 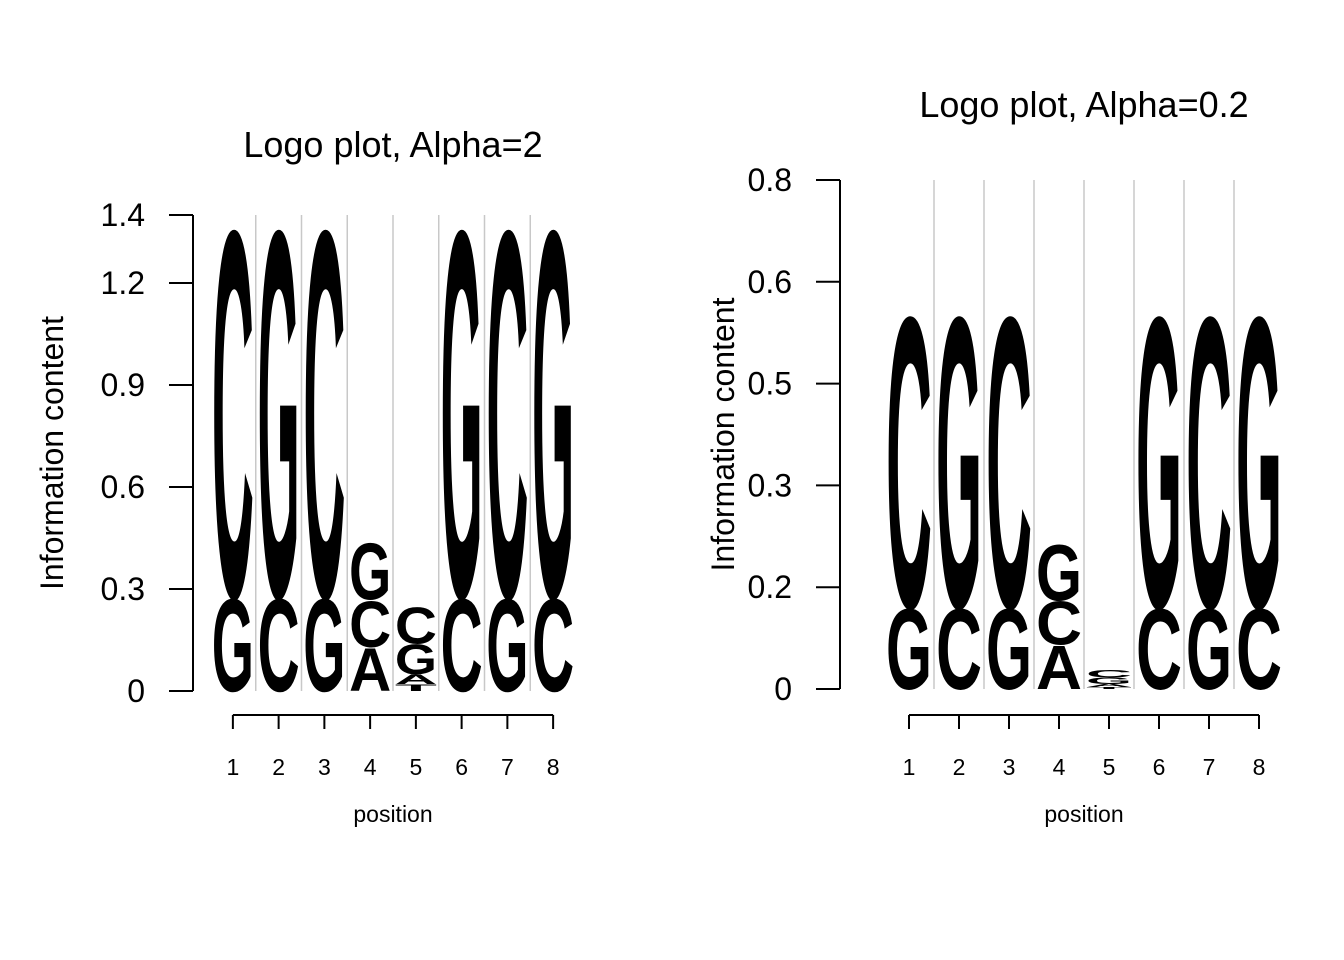 What do you see at coordinates (770, 384) in the screenshot?
I see `y-tick-label: 0.5` at bounding box center [770, 384].